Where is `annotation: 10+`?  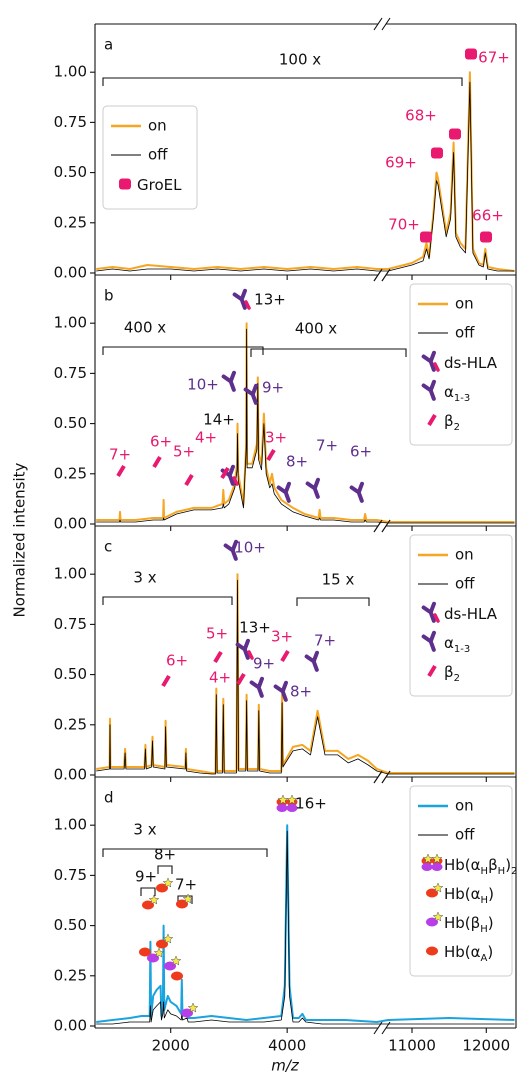 annotation: 10+ is located at coordinates (203, 385).